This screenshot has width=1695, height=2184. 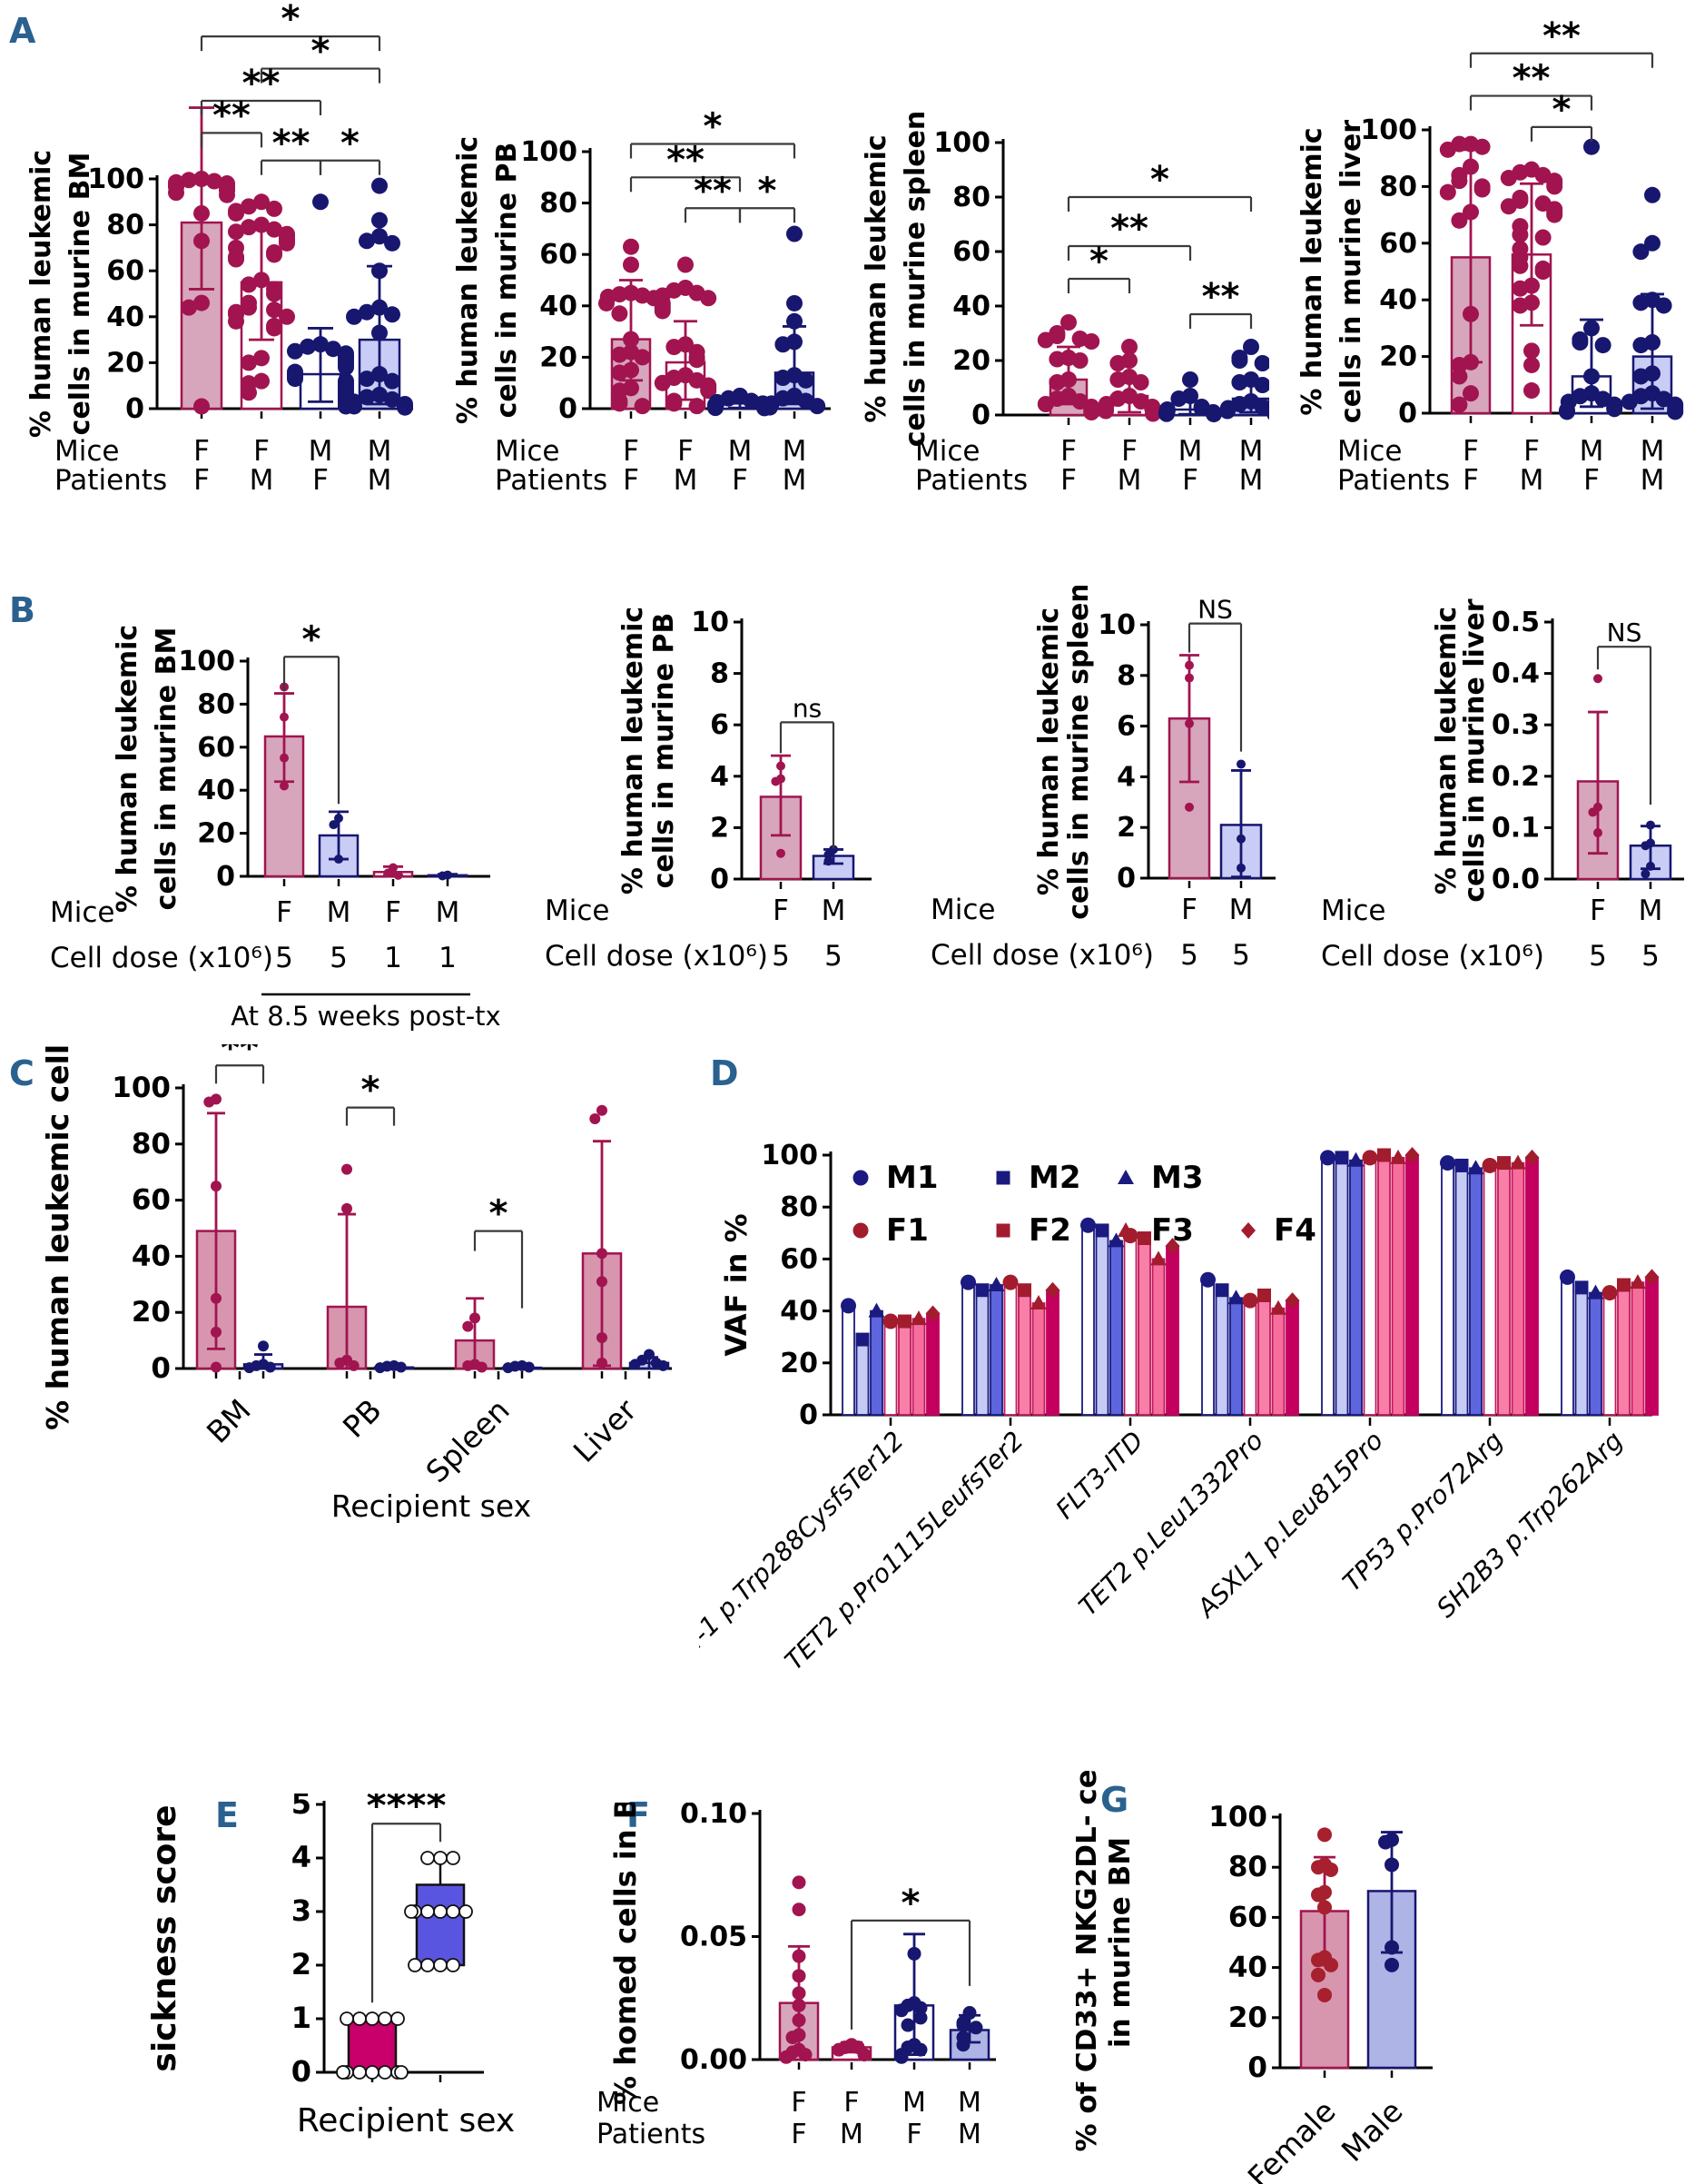 I want to click on y-axis-title: % human leukemic cells, so click(x=57, y=1237).